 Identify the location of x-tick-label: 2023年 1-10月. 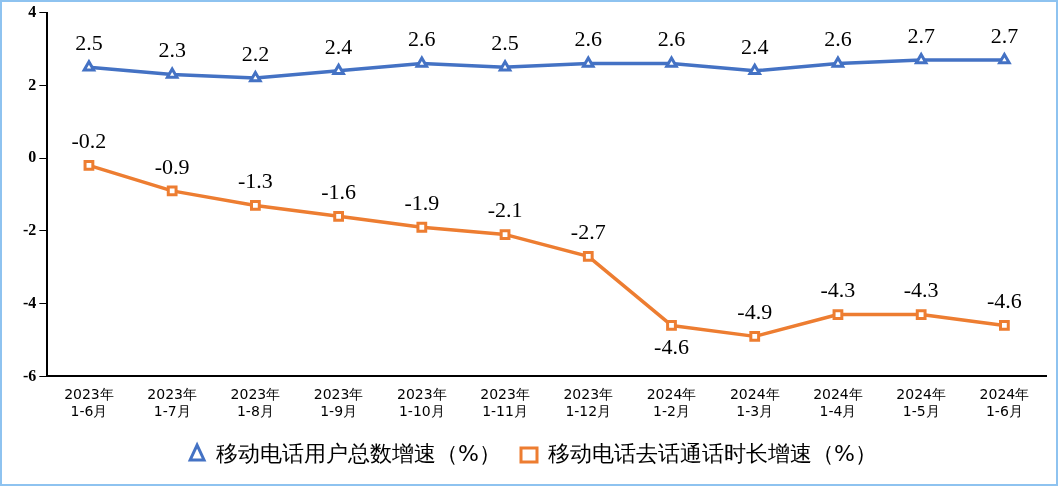
(422, 403).